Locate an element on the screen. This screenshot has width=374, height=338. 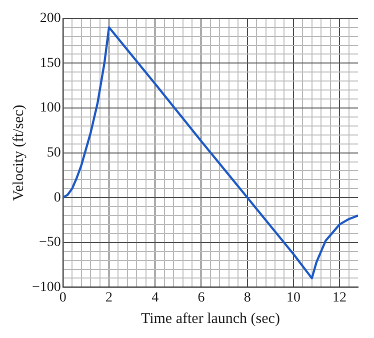
x-tick-label: 8 is located at coordinates (247, 298).